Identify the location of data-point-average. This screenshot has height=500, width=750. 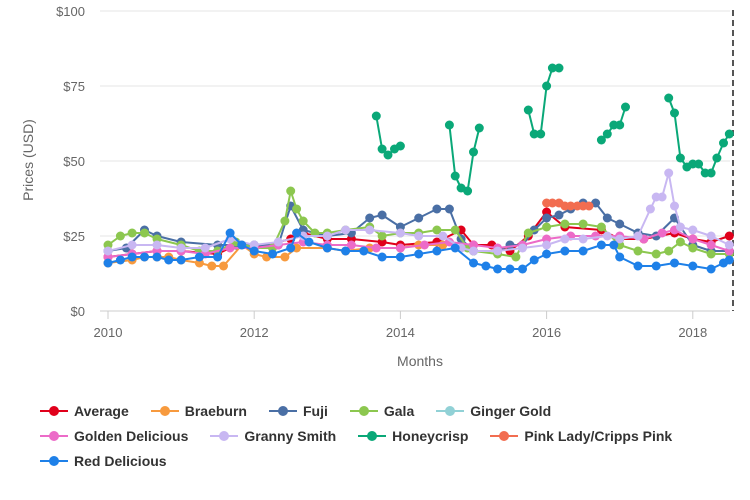
(729, 236).